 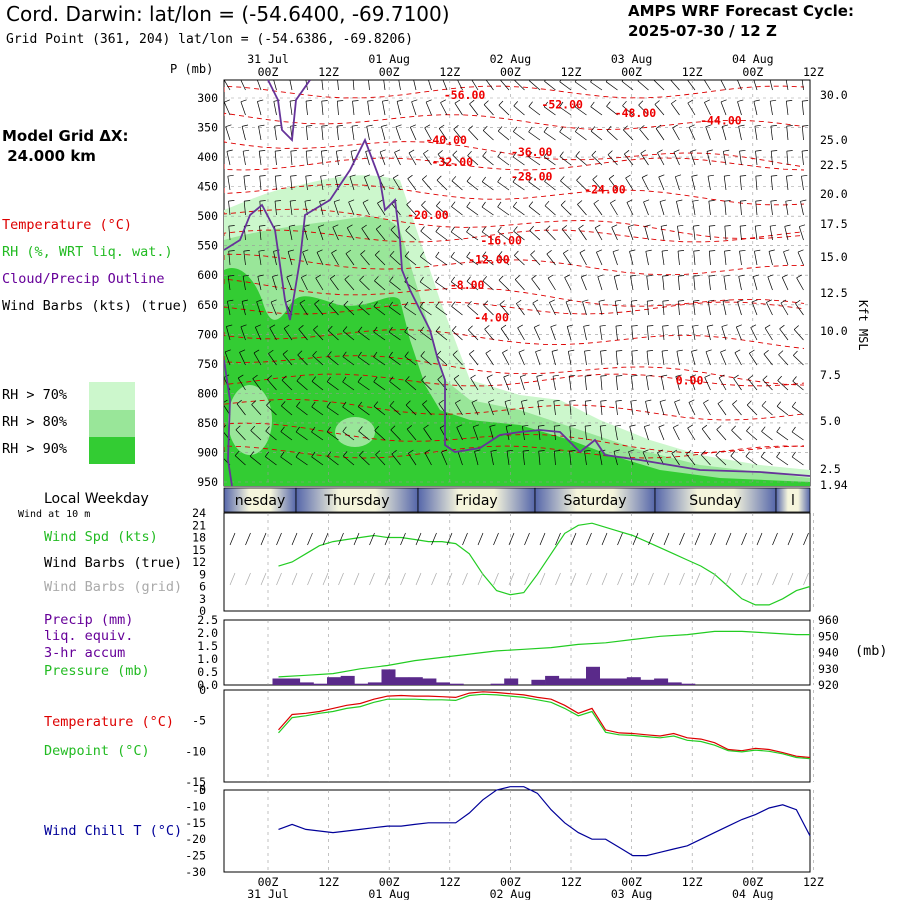 I want to click on date-tick-label-top: 01 Aug, so click(x=389, y=59).